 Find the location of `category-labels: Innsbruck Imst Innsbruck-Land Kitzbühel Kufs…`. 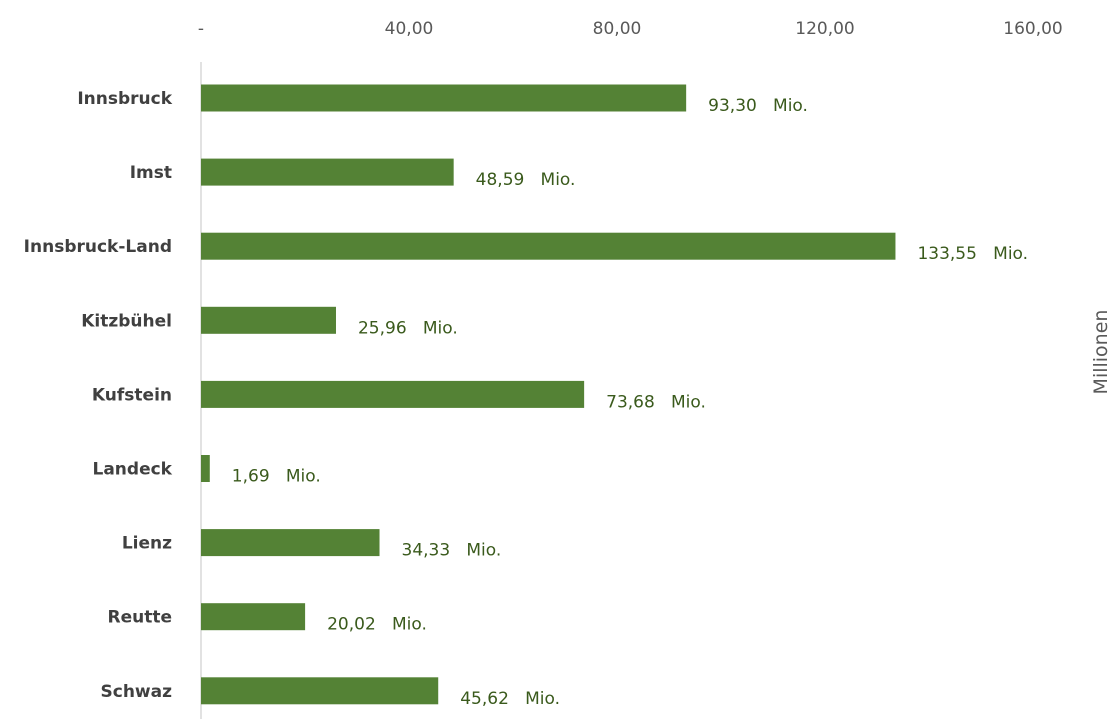

category-labels: Innsbruck Imst Innsbruck-Land Kitzbühel Kufs… is located at coordinates (98, 395).